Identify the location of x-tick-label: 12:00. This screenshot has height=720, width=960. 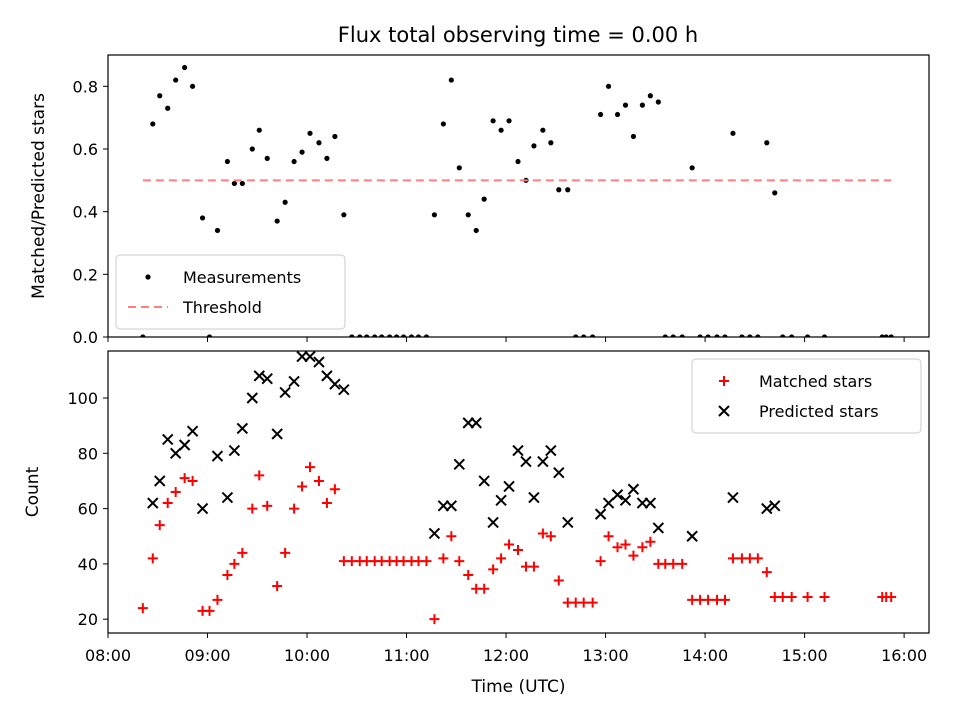
(506, 655).